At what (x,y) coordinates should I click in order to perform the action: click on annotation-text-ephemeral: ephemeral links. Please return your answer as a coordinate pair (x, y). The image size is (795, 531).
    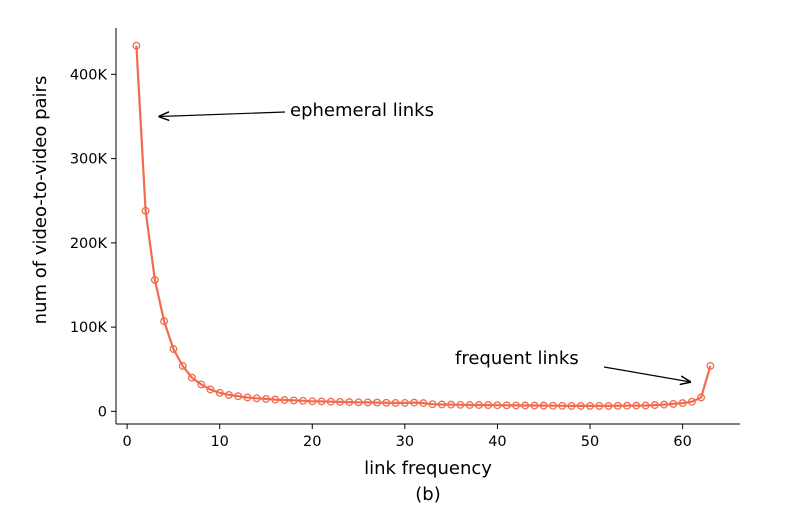
    Looking at the image, I should click on (362, 110).